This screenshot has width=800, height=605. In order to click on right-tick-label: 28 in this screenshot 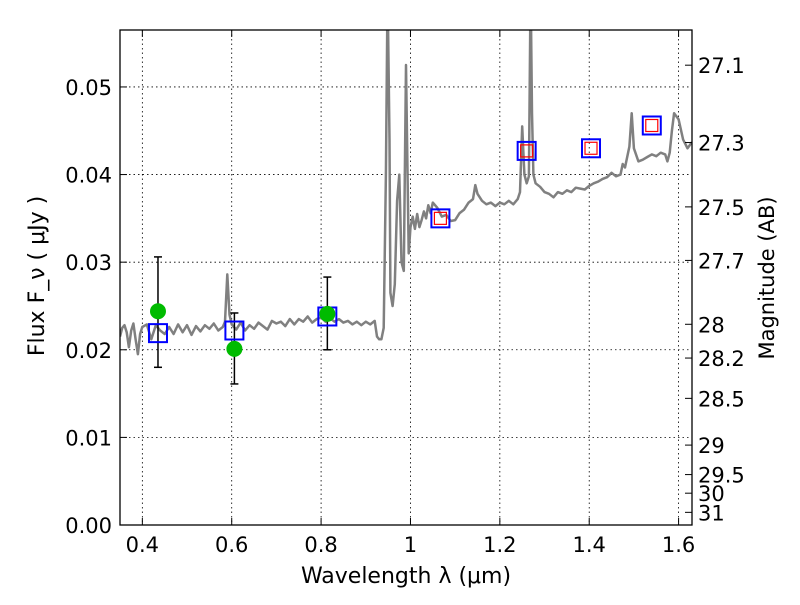, I will do `click(711, 325)`.